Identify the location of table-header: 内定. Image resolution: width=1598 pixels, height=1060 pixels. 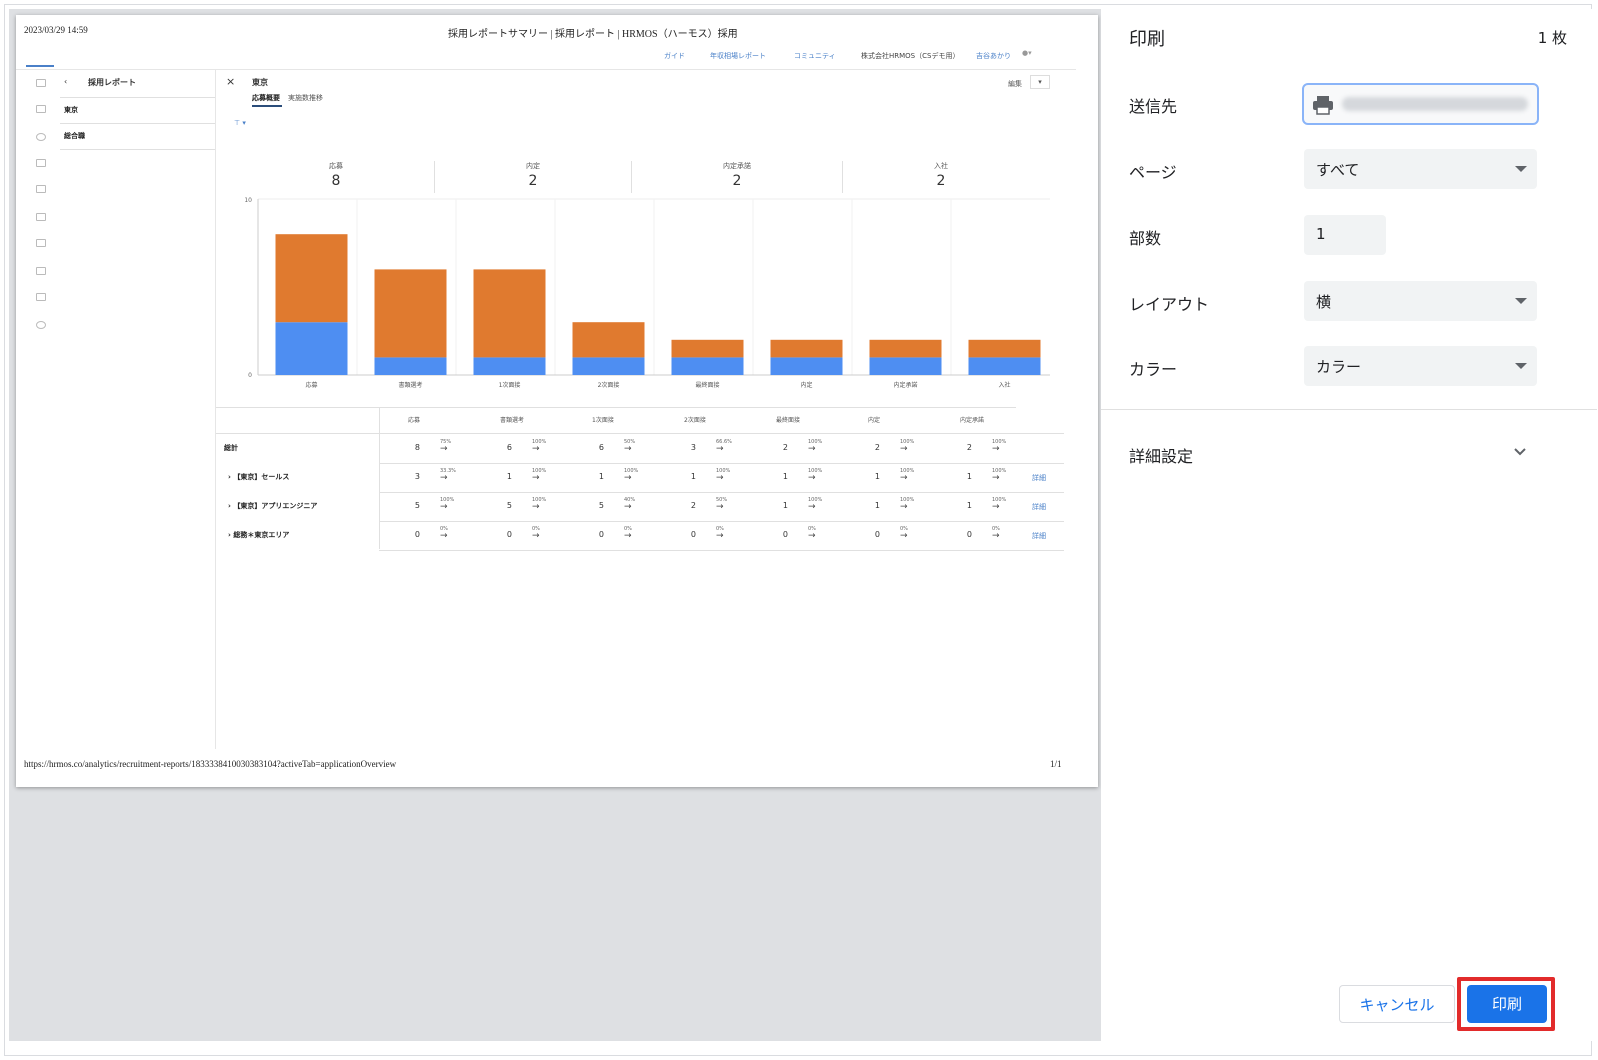
(874, 420).